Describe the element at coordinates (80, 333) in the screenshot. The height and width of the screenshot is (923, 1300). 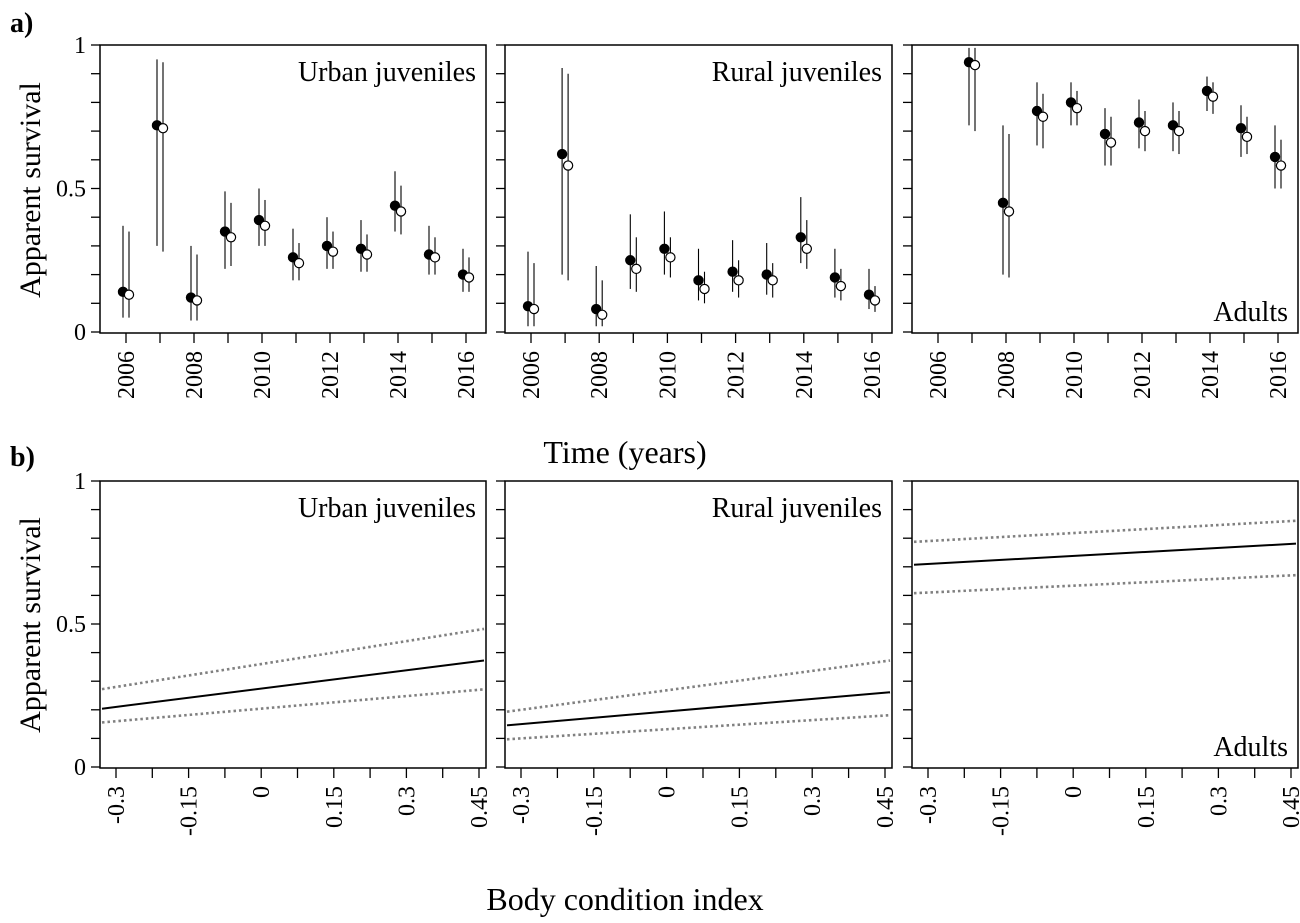
I see `panel-a-1-ytick-label: 0` at that location.